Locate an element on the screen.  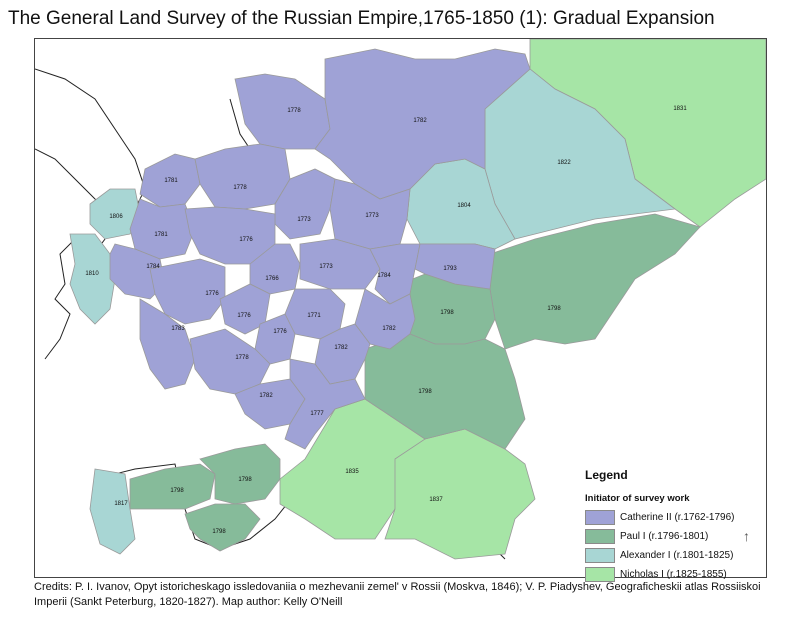
region-1784-a is located at coordinates (137, 271).